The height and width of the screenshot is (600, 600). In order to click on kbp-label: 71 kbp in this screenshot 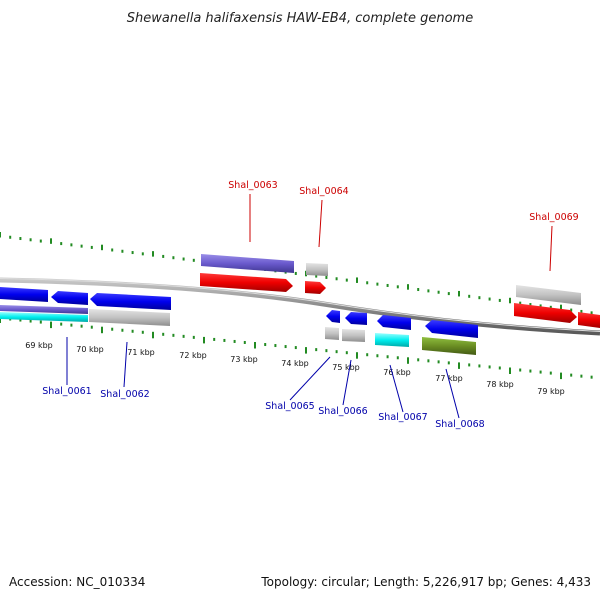, I will do `click(141, 352)`.